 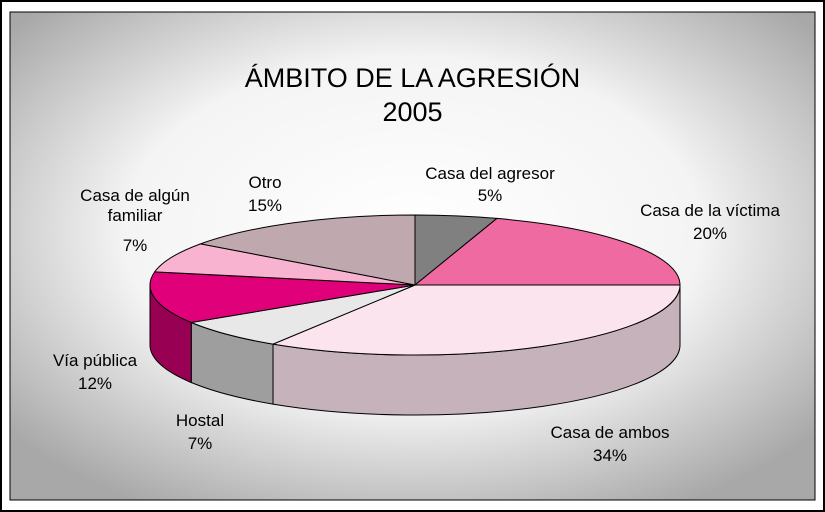 What do you see at coordinates (610, 432) in the screenshot?
I see `category-label: Casa de ambos` at bounding box center [610, 432].